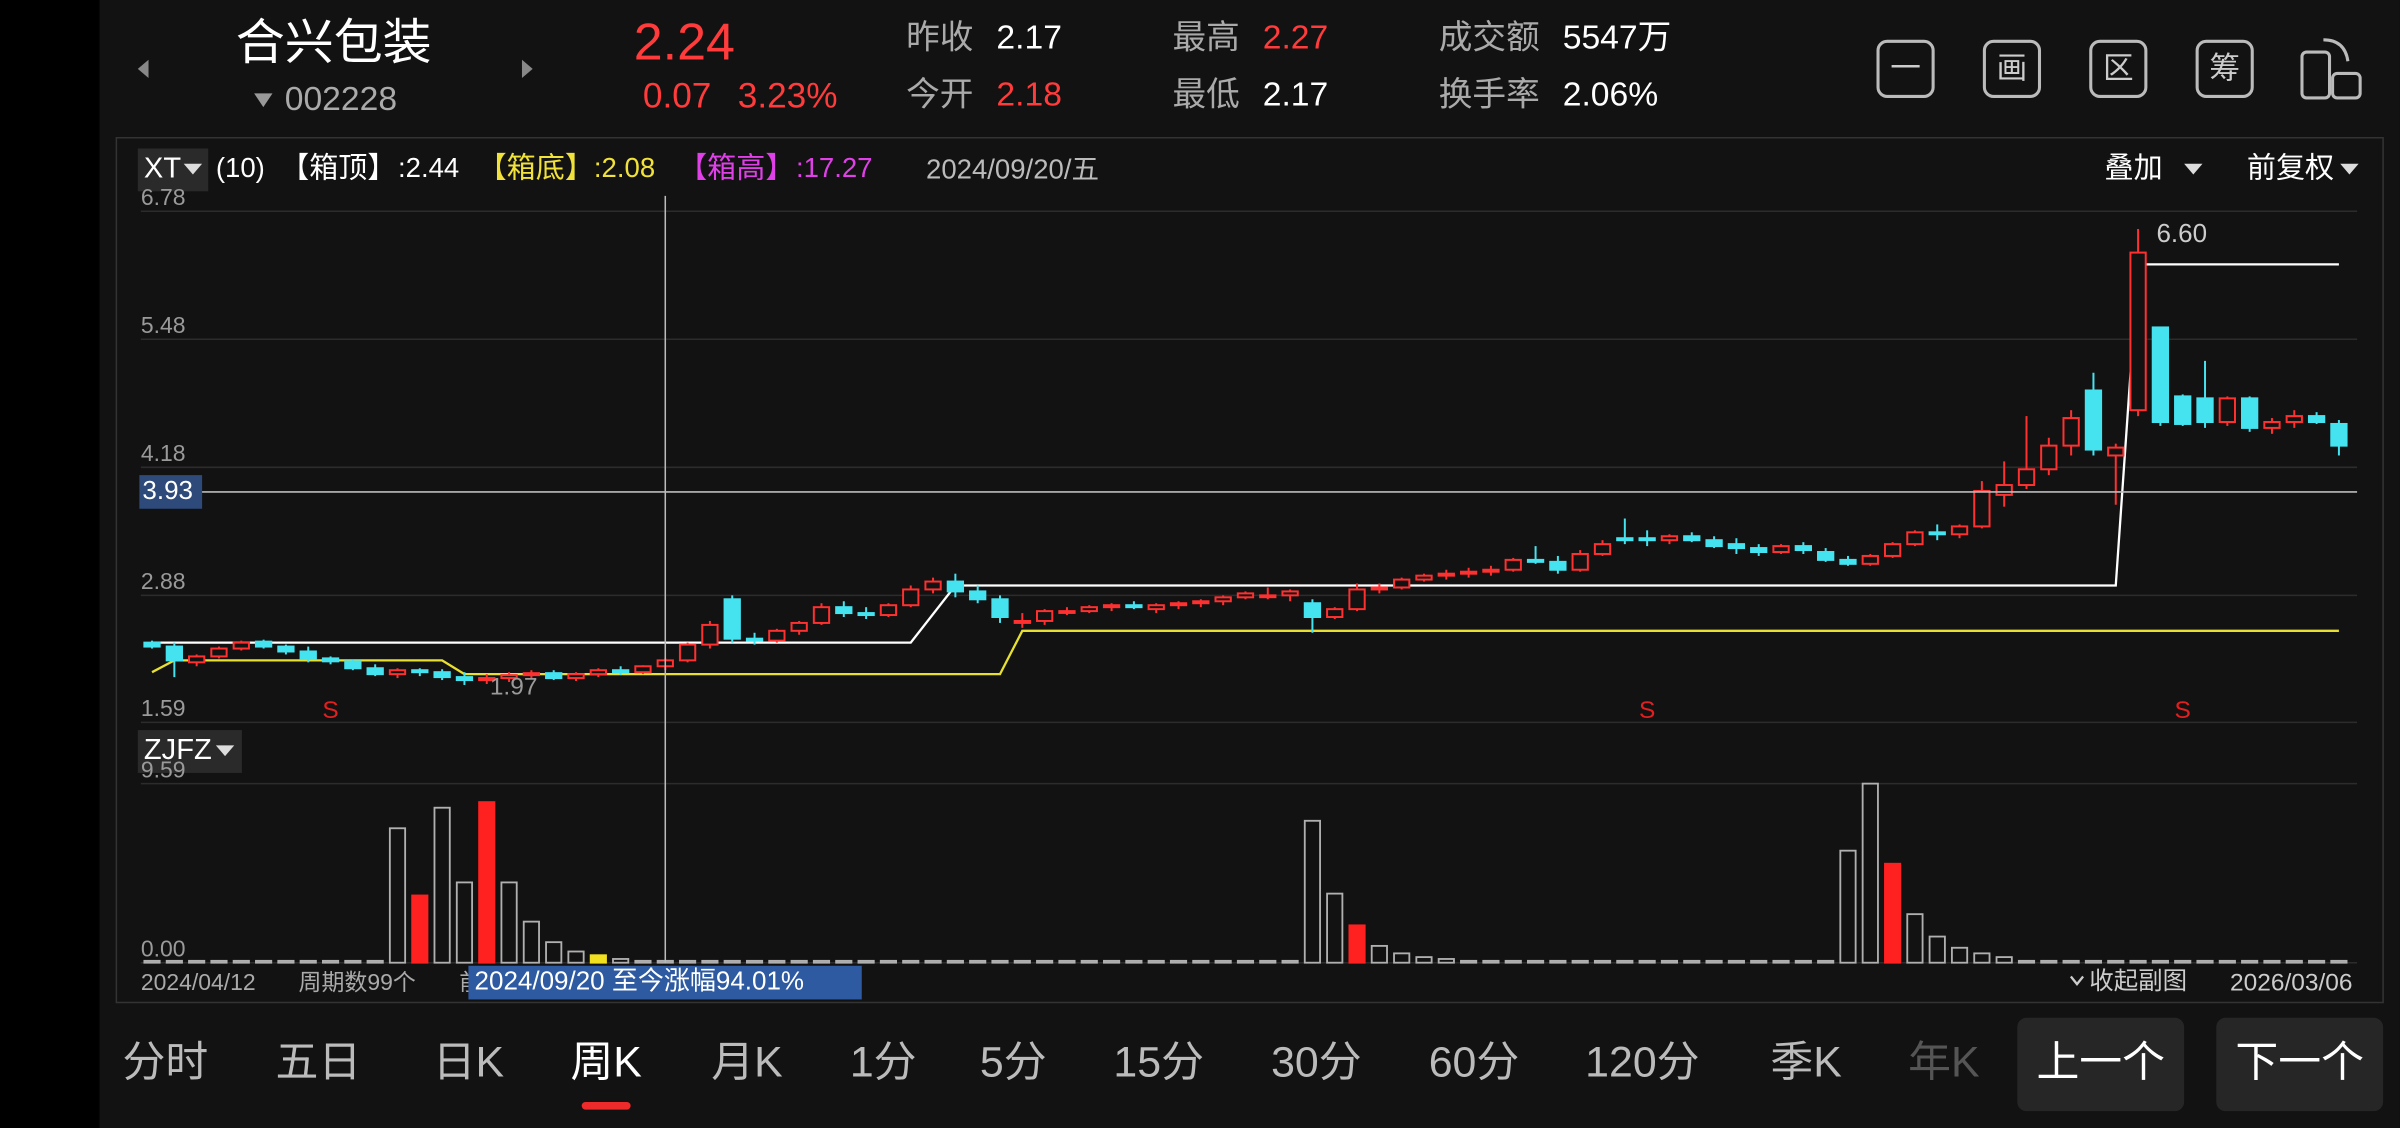  Describe the element at coordinates (514, 687) in the screenshot. I see `low-label: 1.97` at that location.